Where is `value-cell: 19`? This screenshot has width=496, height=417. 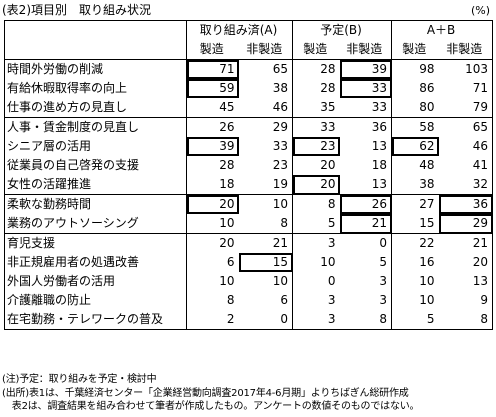
value-cell: 19 is located at coordinates (280, 184).